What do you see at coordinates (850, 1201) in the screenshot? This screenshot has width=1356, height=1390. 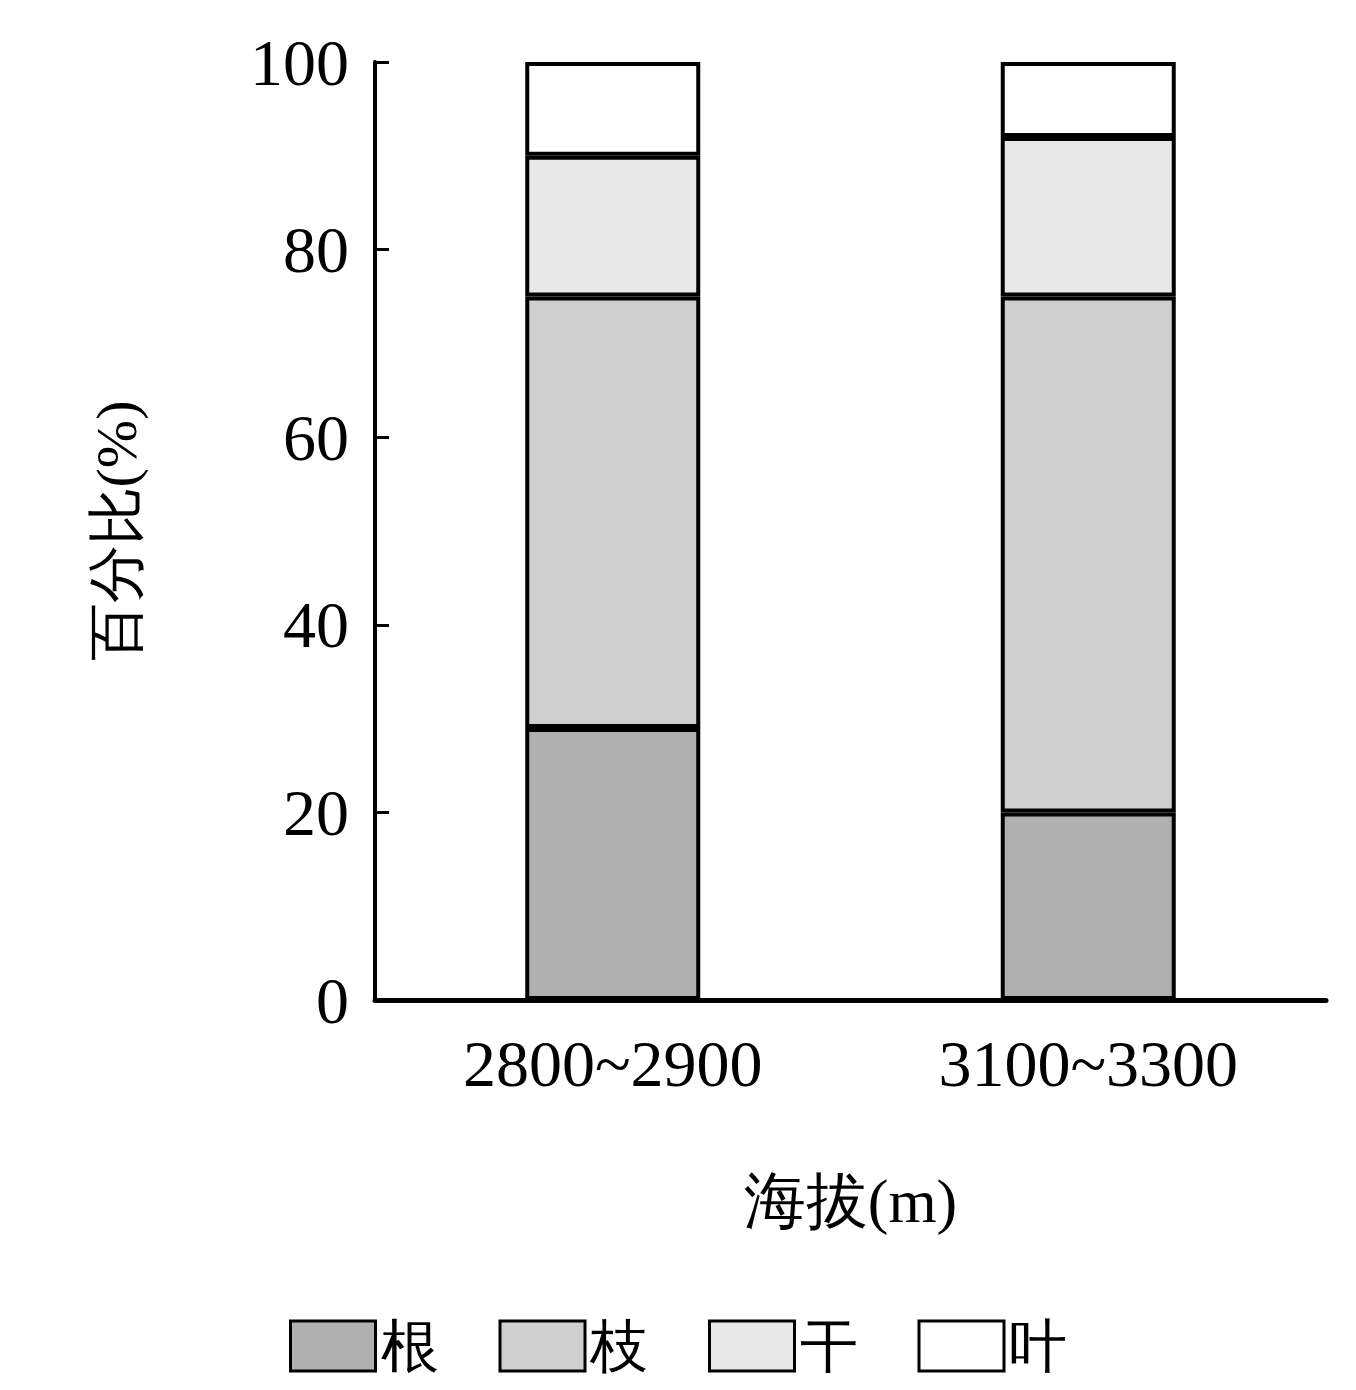 I see `x-axis-title: 海拔(m)` at bounding box center [850, 1201].